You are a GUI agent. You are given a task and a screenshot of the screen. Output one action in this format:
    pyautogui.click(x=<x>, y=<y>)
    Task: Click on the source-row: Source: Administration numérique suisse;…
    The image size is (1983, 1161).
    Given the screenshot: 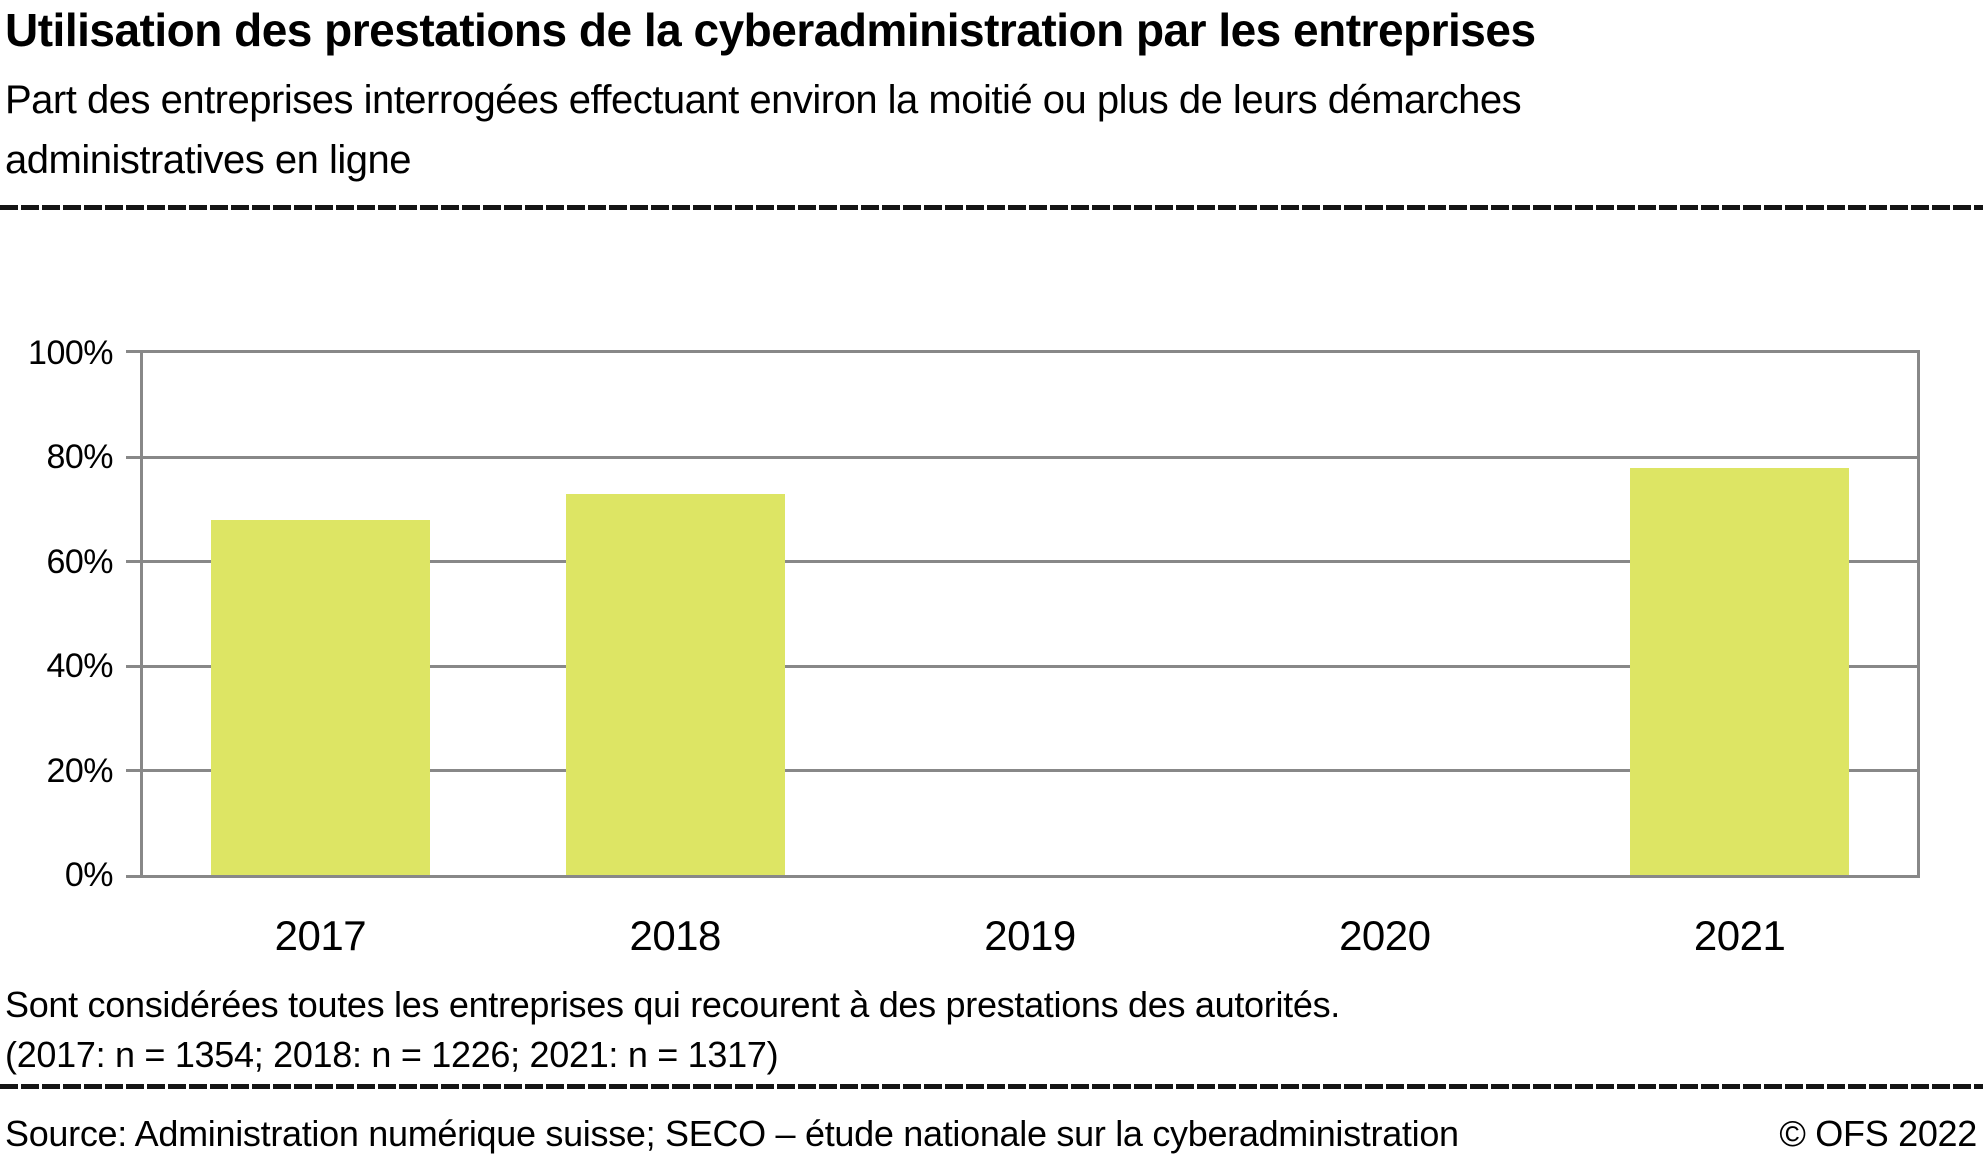 What is the action you would take?
    pyautogui.click(x=991, y=1134)
    